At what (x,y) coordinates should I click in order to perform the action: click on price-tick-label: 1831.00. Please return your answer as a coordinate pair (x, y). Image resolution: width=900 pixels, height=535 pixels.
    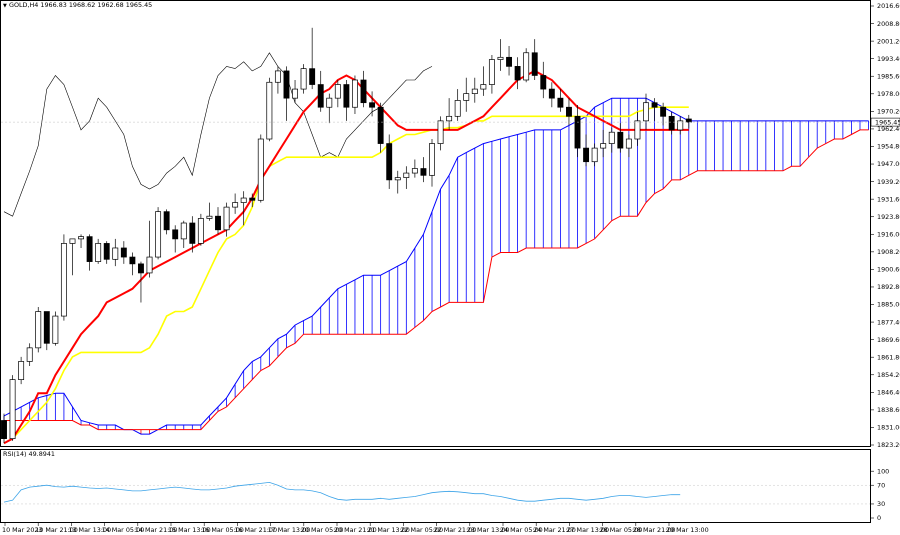
    Looking at the image, I should click on (888, 428).